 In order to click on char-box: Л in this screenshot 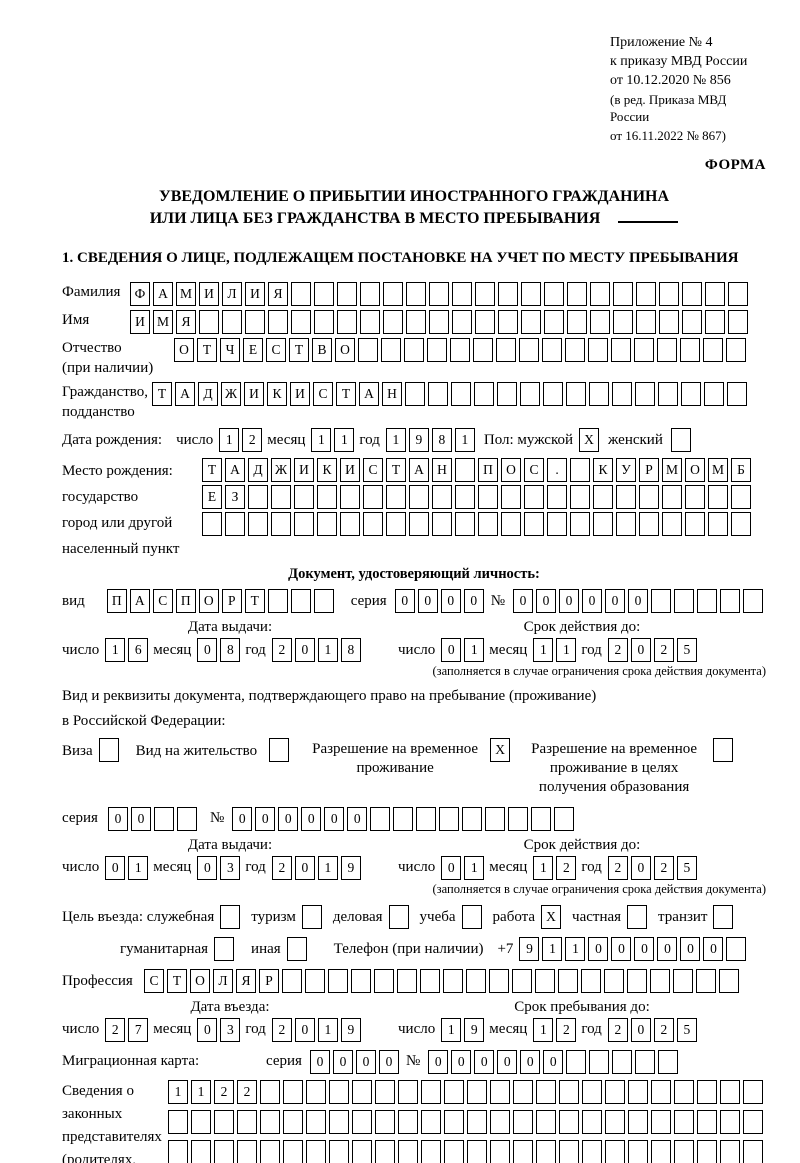, I will do `click(223, 980)`.